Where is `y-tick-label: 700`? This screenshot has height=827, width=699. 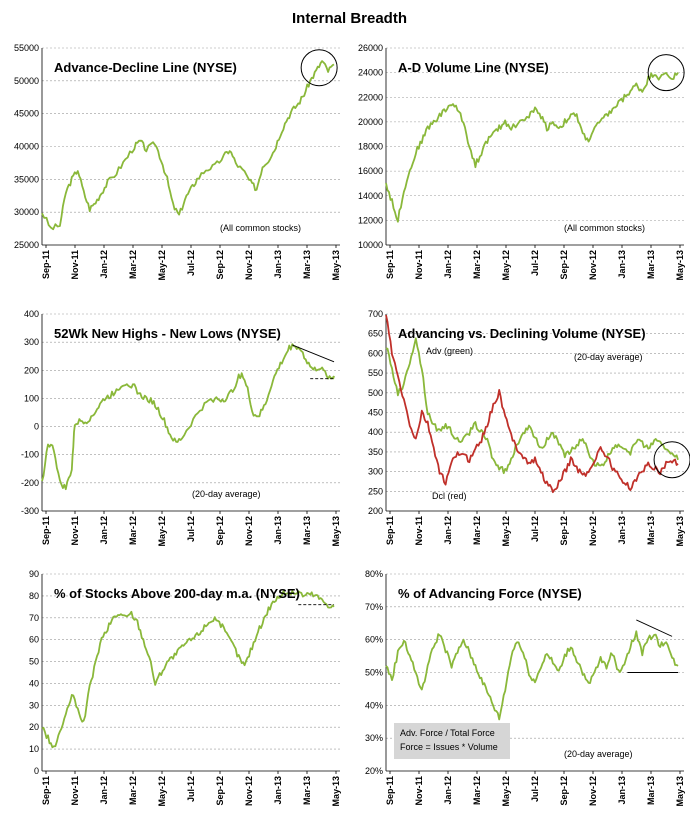 y-tick-label: 700 is located at coordinates (375, 314).